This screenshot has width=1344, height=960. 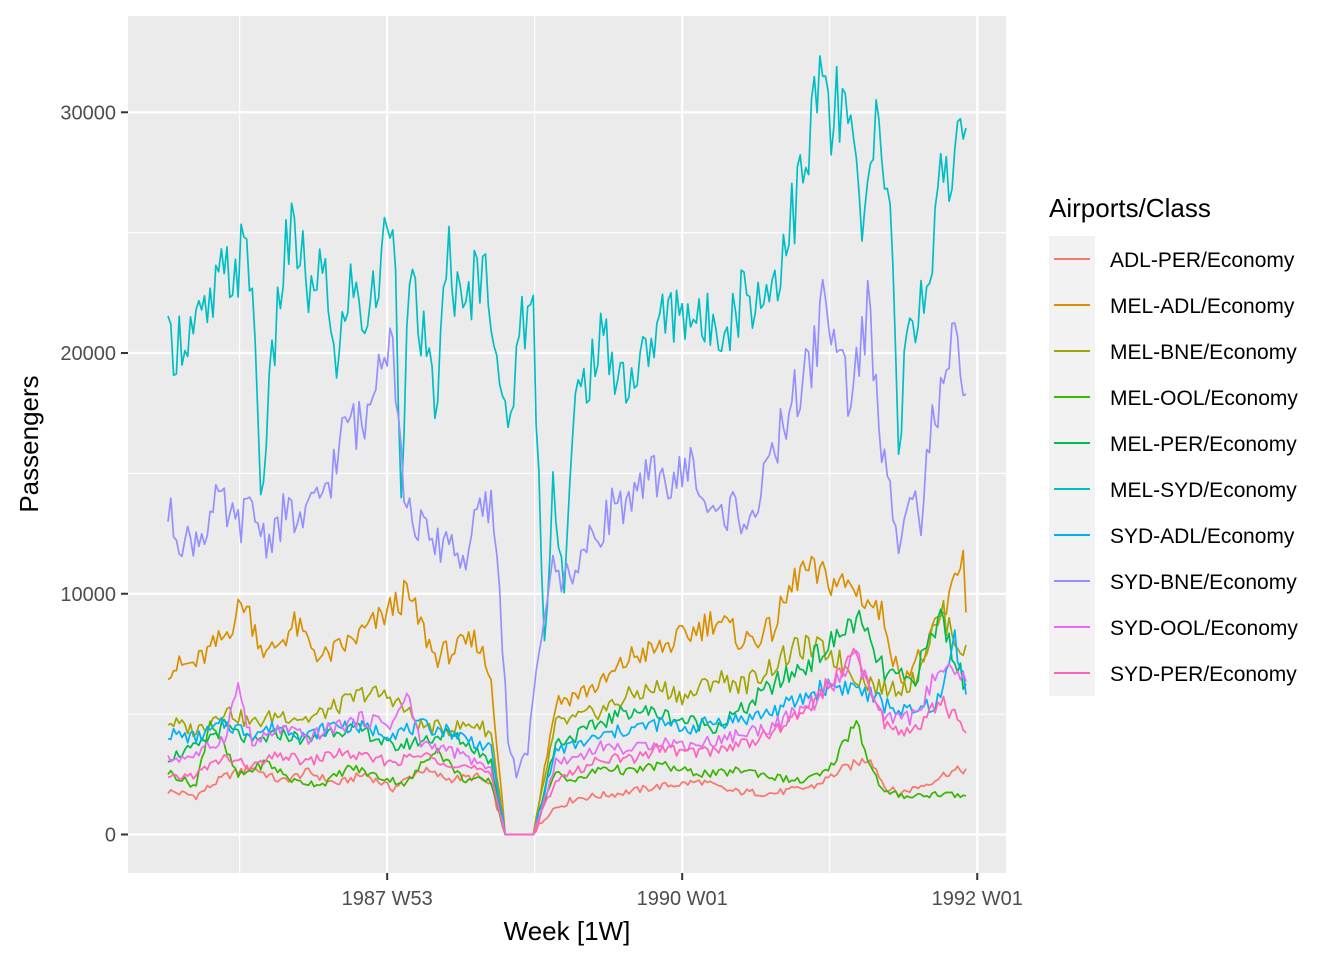 I want to click on x-tick-label: 1987 W53, so click(x=387, y=899).